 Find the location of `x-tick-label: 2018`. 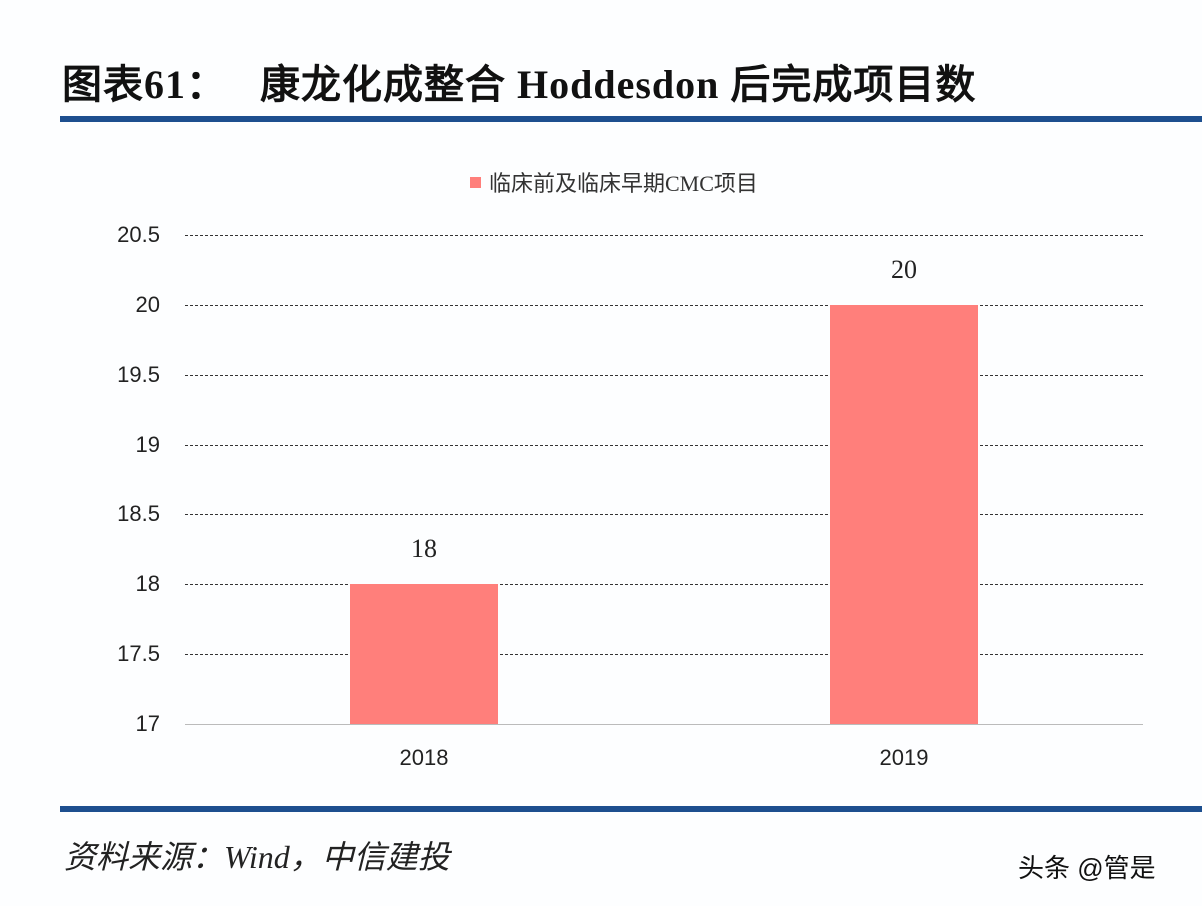

x-tick-label: 2018 is located at coordinates (424, 757).